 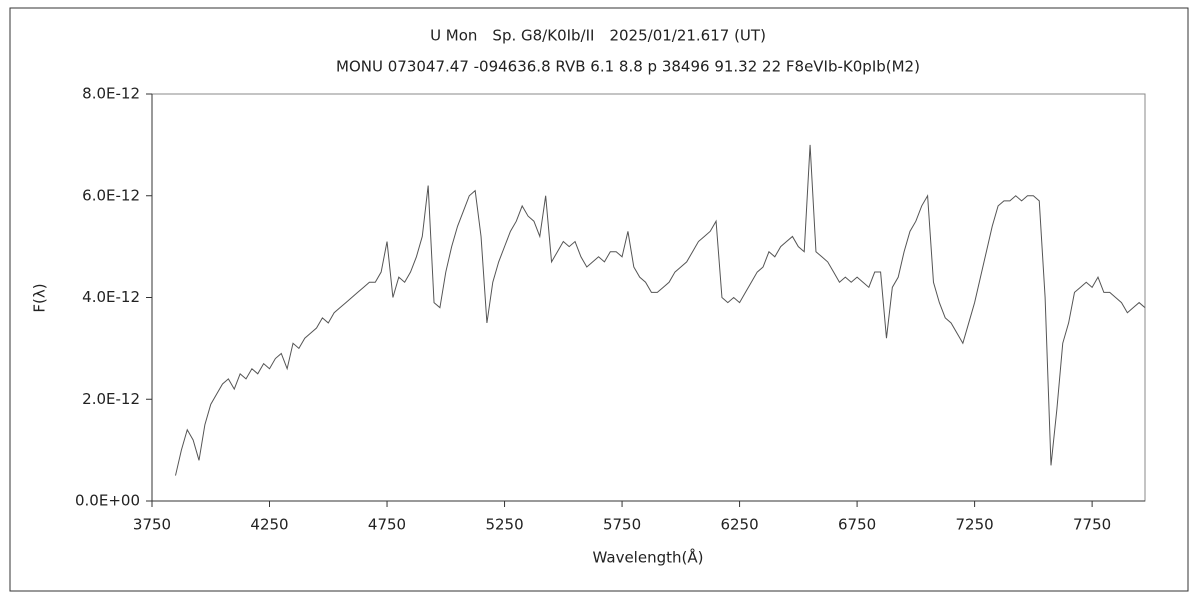 What do you see at coordinates (622, 525) in the screenshot?
I see `x-tick-label: 5750` at bounding box center [622, 525].